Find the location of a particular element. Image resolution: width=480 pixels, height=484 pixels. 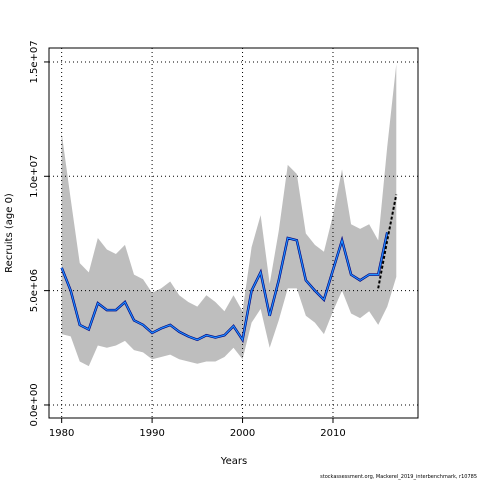

series-line is located at coordinates (387, 241).